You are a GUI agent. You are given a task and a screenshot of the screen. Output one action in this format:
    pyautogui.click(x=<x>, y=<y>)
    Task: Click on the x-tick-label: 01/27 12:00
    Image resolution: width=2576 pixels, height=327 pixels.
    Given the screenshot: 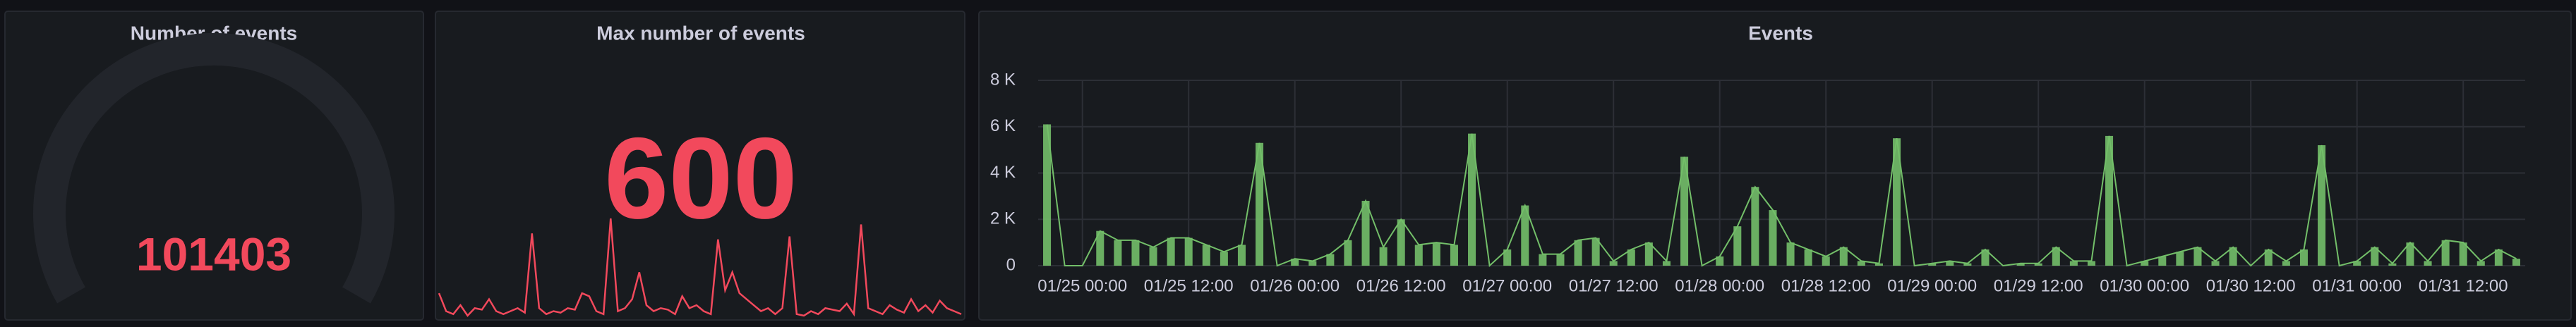 What is the action you would take?
    pyautogui.click(x=1614, y=285)
    